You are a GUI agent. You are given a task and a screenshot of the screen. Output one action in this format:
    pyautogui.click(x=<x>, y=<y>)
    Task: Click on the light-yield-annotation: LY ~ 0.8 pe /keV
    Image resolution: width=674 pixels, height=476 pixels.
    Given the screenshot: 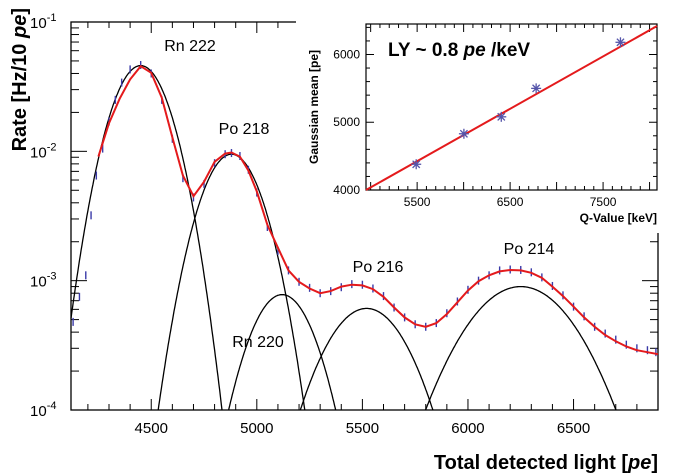 What is the action you would take?
    pyautogui.click(x=459, y=50)
    